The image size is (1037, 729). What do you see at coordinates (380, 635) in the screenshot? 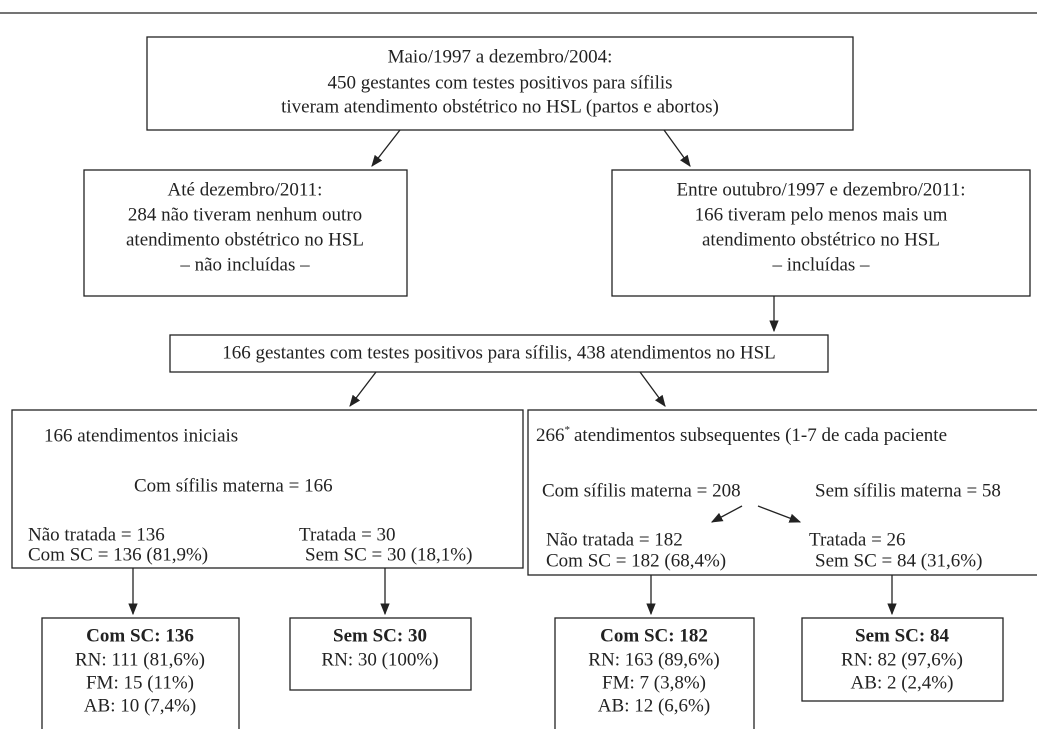
I see `box-title: Sem SC: 30` at bounding box center [380, 635].